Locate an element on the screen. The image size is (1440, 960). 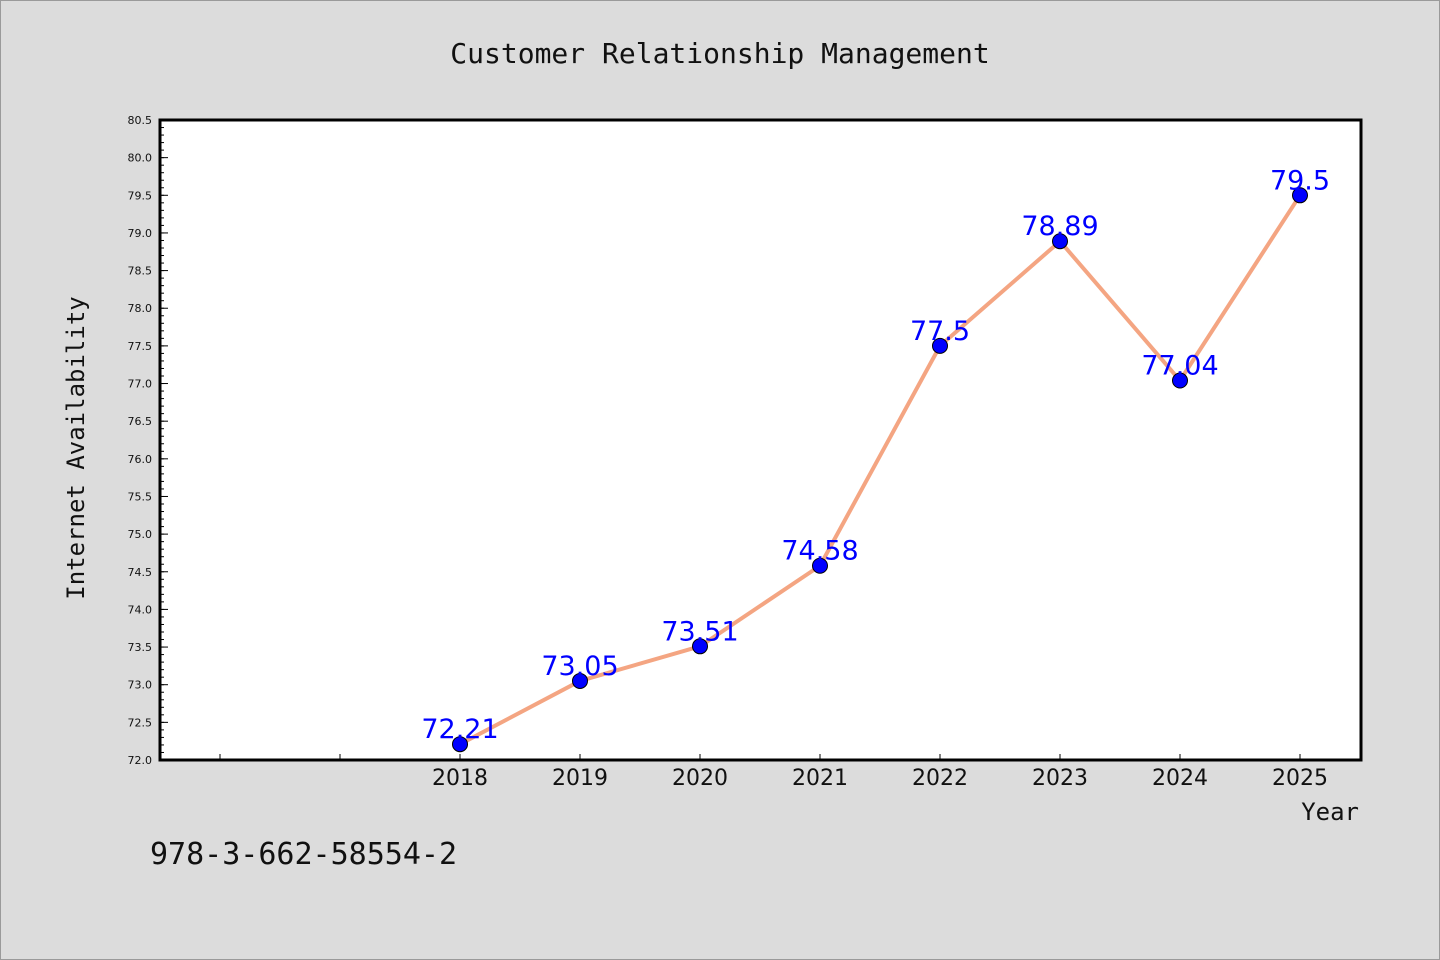
x-tick-label: 2020 is located at coordinates (700, 778).